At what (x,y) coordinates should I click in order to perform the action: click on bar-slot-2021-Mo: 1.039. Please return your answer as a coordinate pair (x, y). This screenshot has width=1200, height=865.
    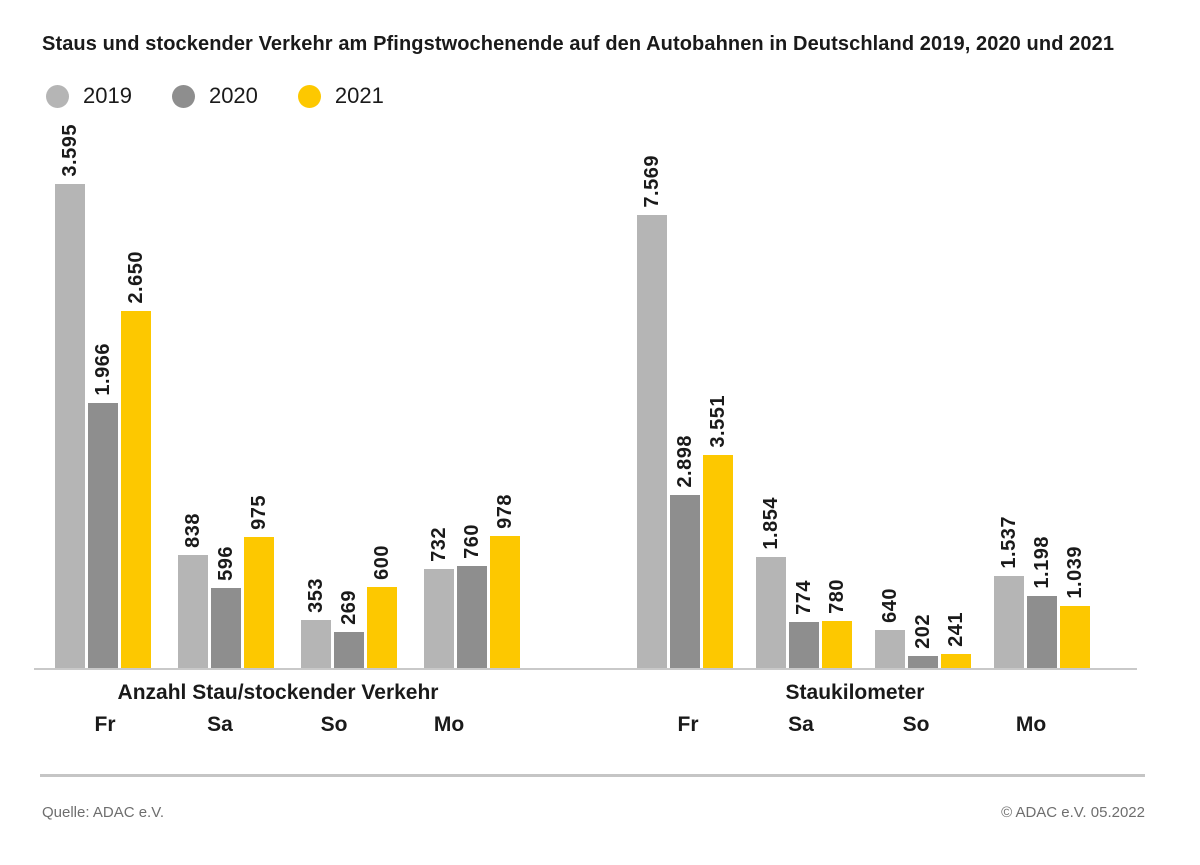
    Looking at the image, I should click on (1075, 398).